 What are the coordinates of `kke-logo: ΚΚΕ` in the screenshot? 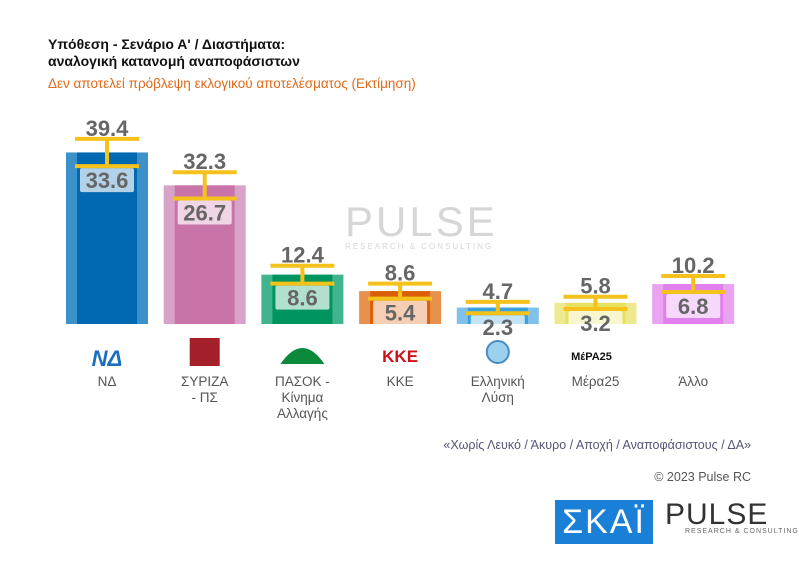 It's located at (400, 356).